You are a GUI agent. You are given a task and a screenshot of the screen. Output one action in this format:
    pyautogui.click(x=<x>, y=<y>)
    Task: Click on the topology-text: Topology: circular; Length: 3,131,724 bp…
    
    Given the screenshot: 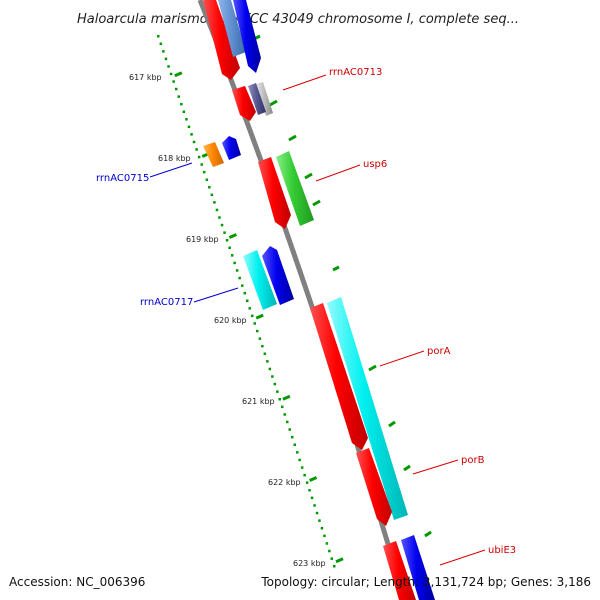 What is the action you would take?
    pyautogui.click(x=425, y=582)
    